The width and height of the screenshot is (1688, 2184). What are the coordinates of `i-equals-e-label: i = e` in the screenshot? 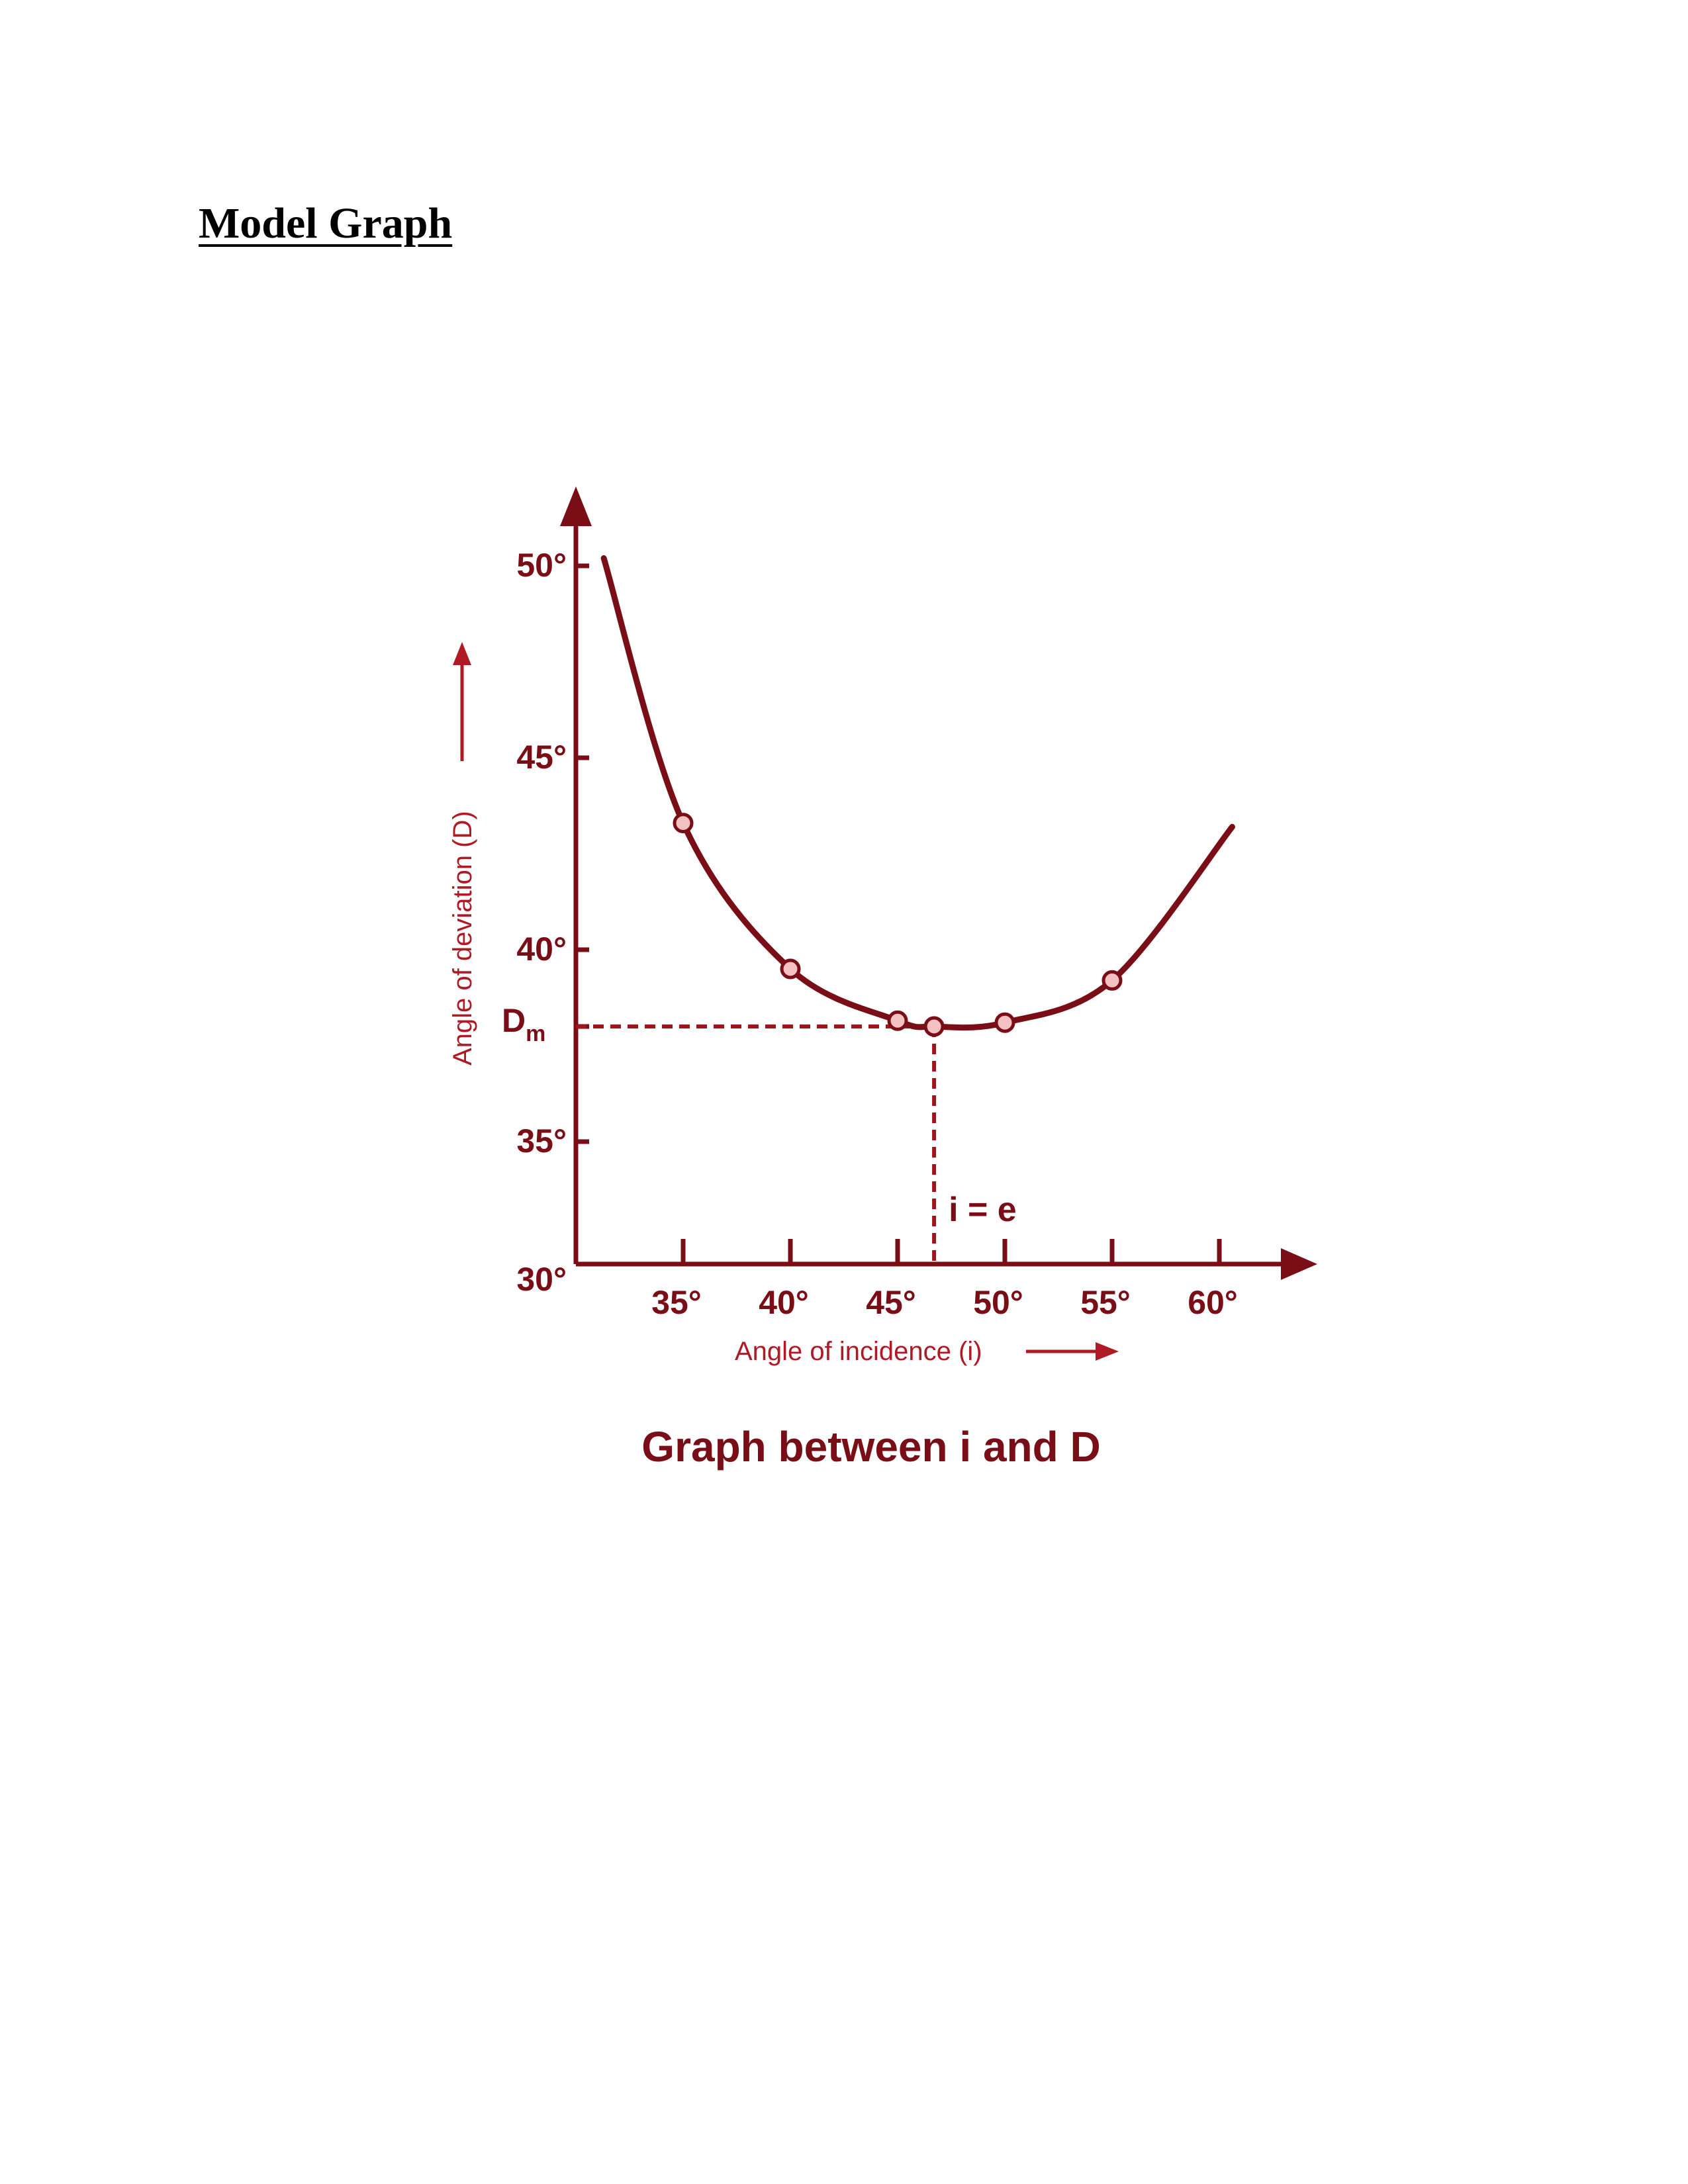 It's located at (983, 1210).